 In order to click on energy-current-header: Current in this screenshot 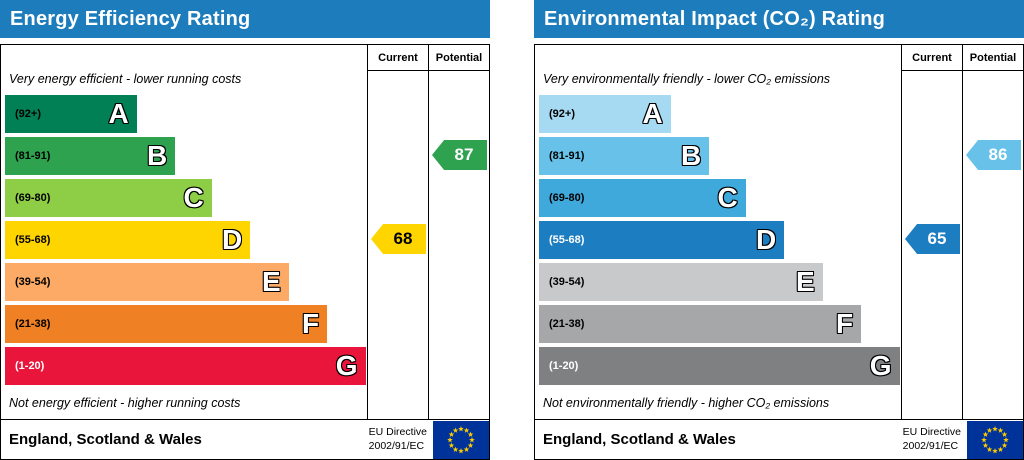, I will do `click(398, 58)`.